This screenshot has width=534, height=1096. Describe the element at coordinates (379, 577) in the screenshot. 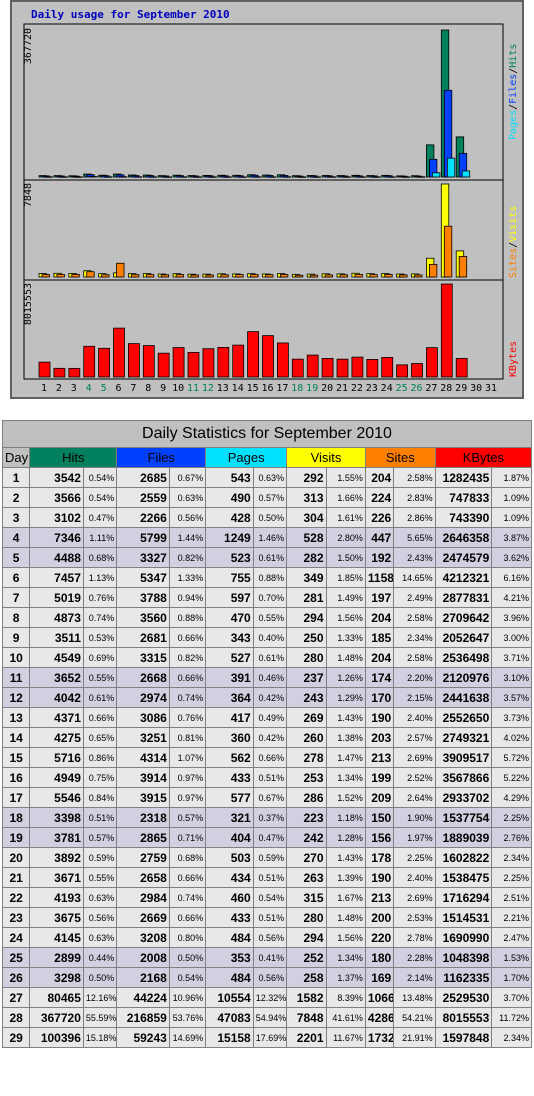

I see `value-cell: 1158` at that location.